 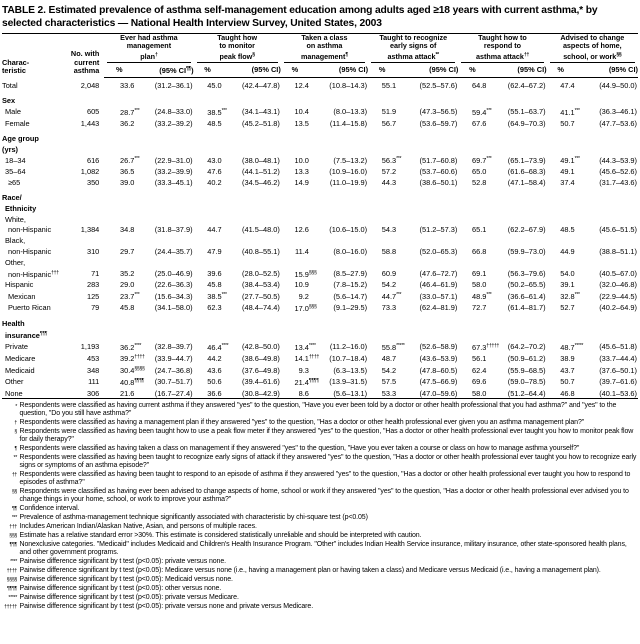 What do you see at coordinates (307, 359) in the screenshot?
I see `percent-value: 14.1††††` at bounding box center [307, 359].